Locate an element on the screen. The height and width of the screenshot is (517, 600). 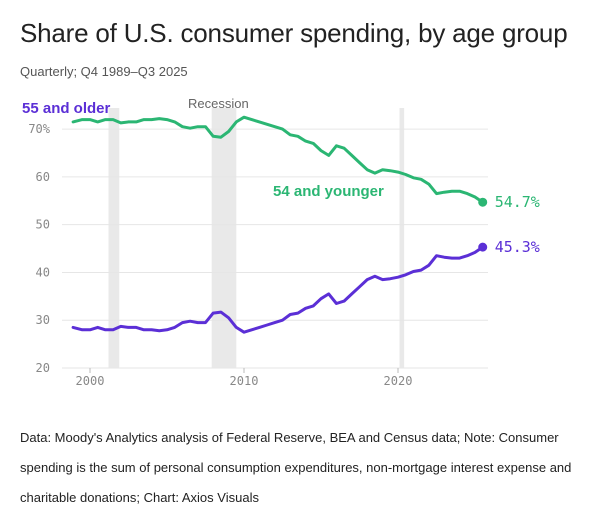
x-axis: 2000 2010 2020 is located at coordinates (244, 378).